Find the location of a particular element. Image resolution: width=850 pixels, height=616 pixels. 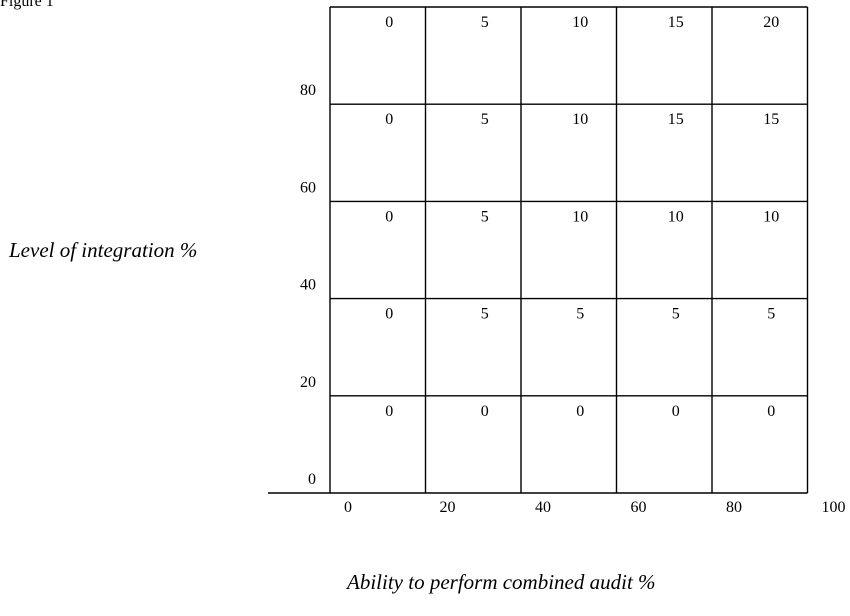

x-tick-label: 100 is located at coordinates (834, 507).